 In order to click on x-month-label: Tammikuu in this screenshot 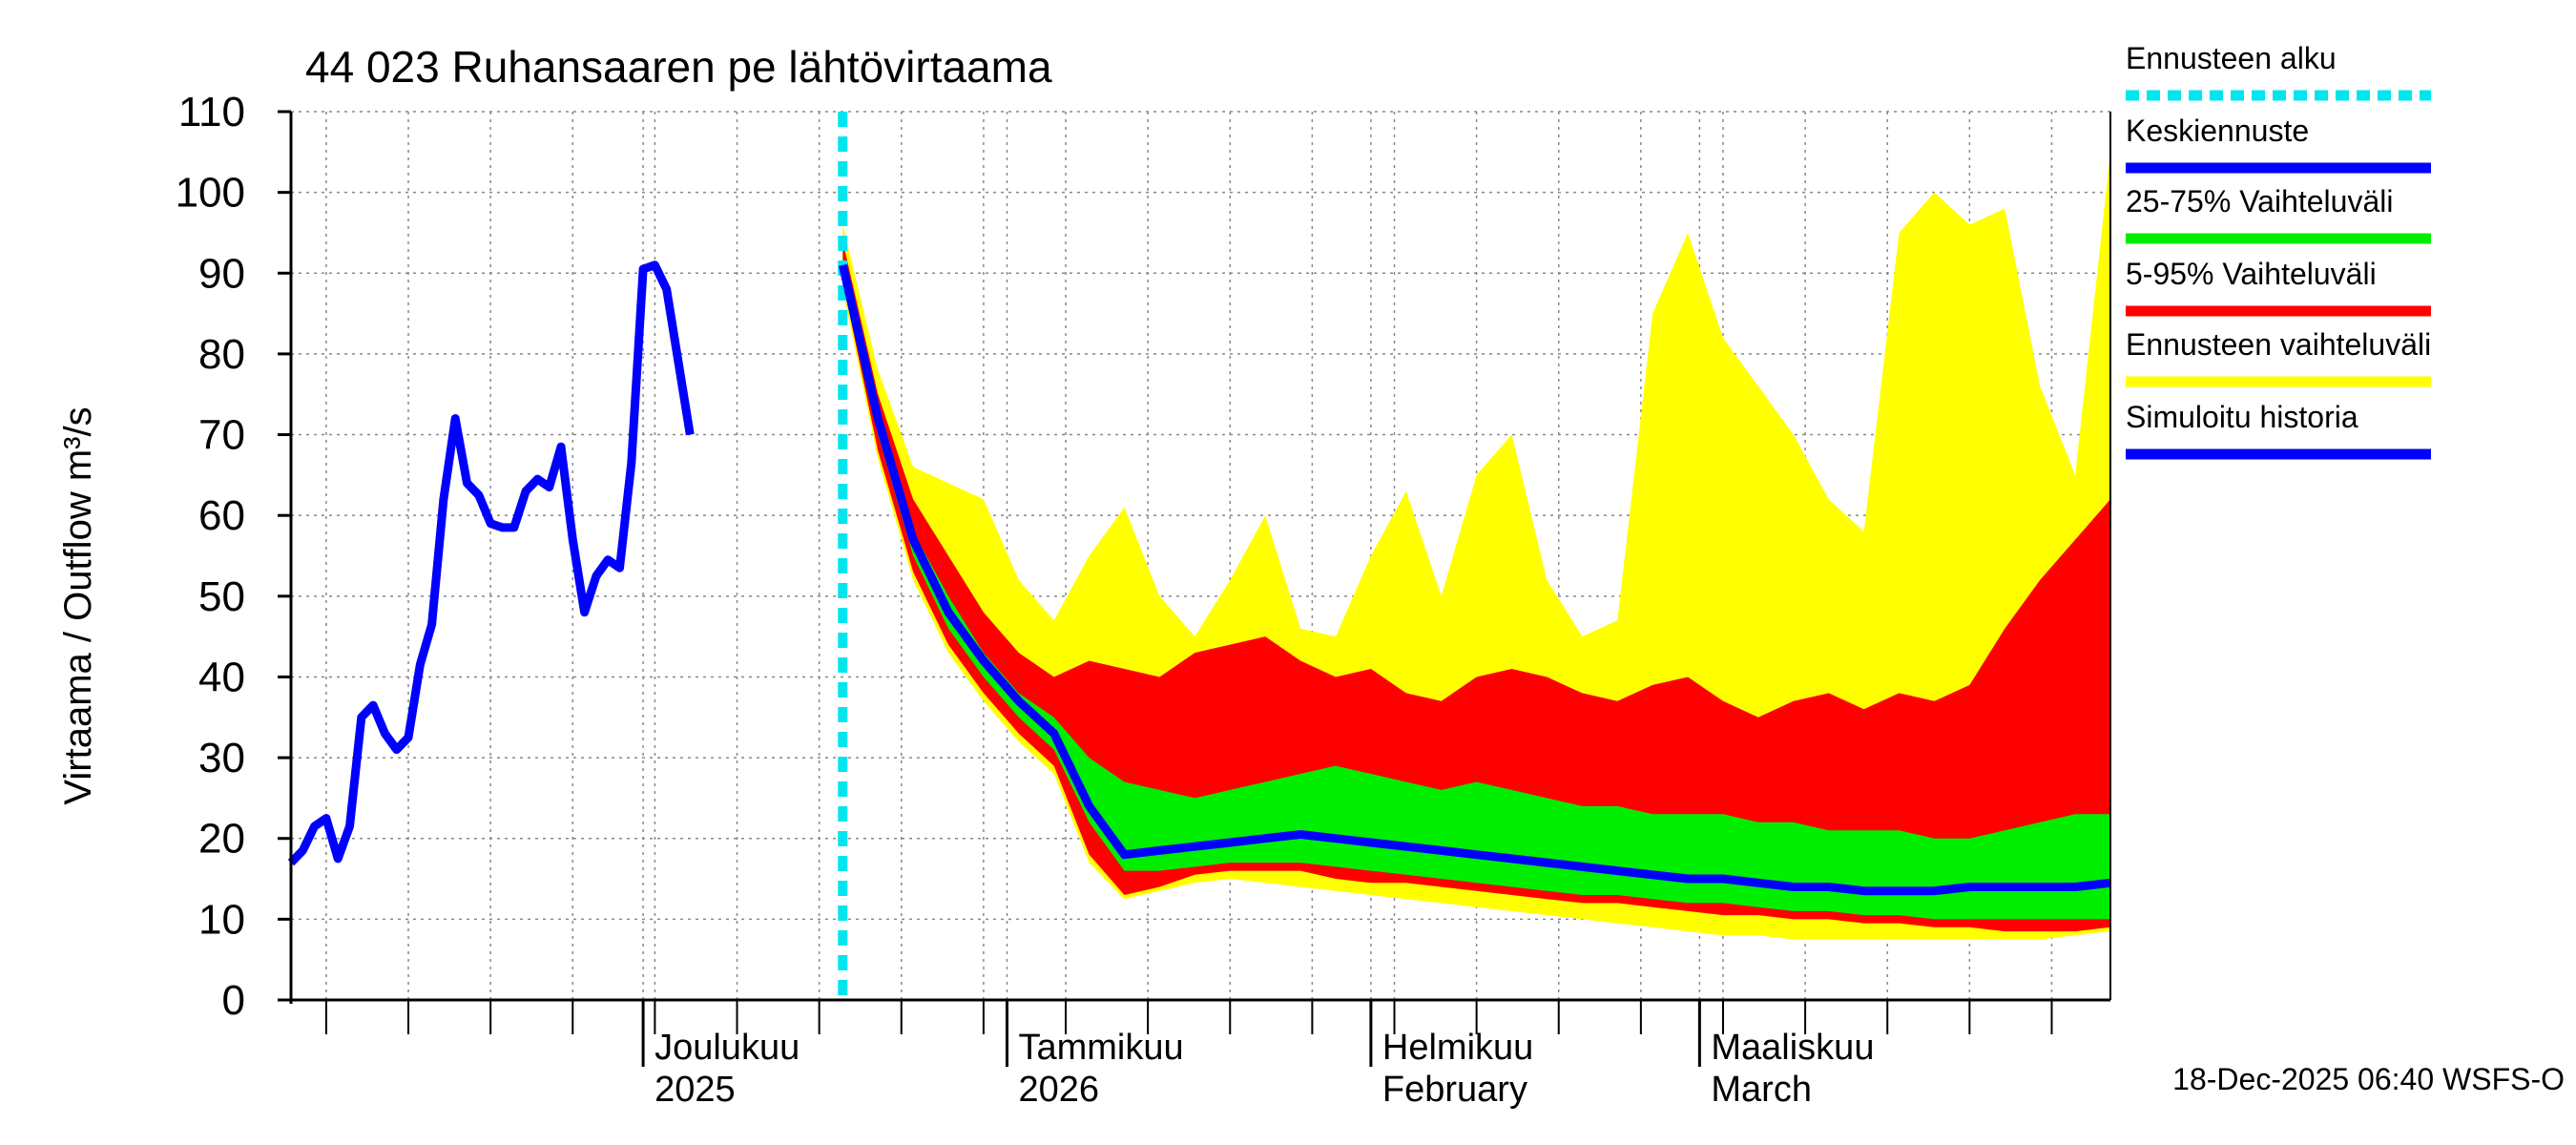, I will do `click(1100, 1048)`.